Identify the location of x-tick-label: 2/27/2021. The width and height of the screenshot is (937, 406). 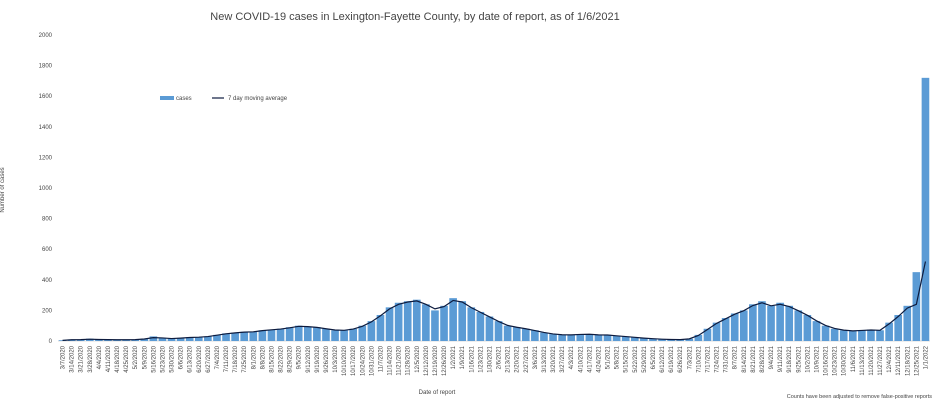
(527, 358).